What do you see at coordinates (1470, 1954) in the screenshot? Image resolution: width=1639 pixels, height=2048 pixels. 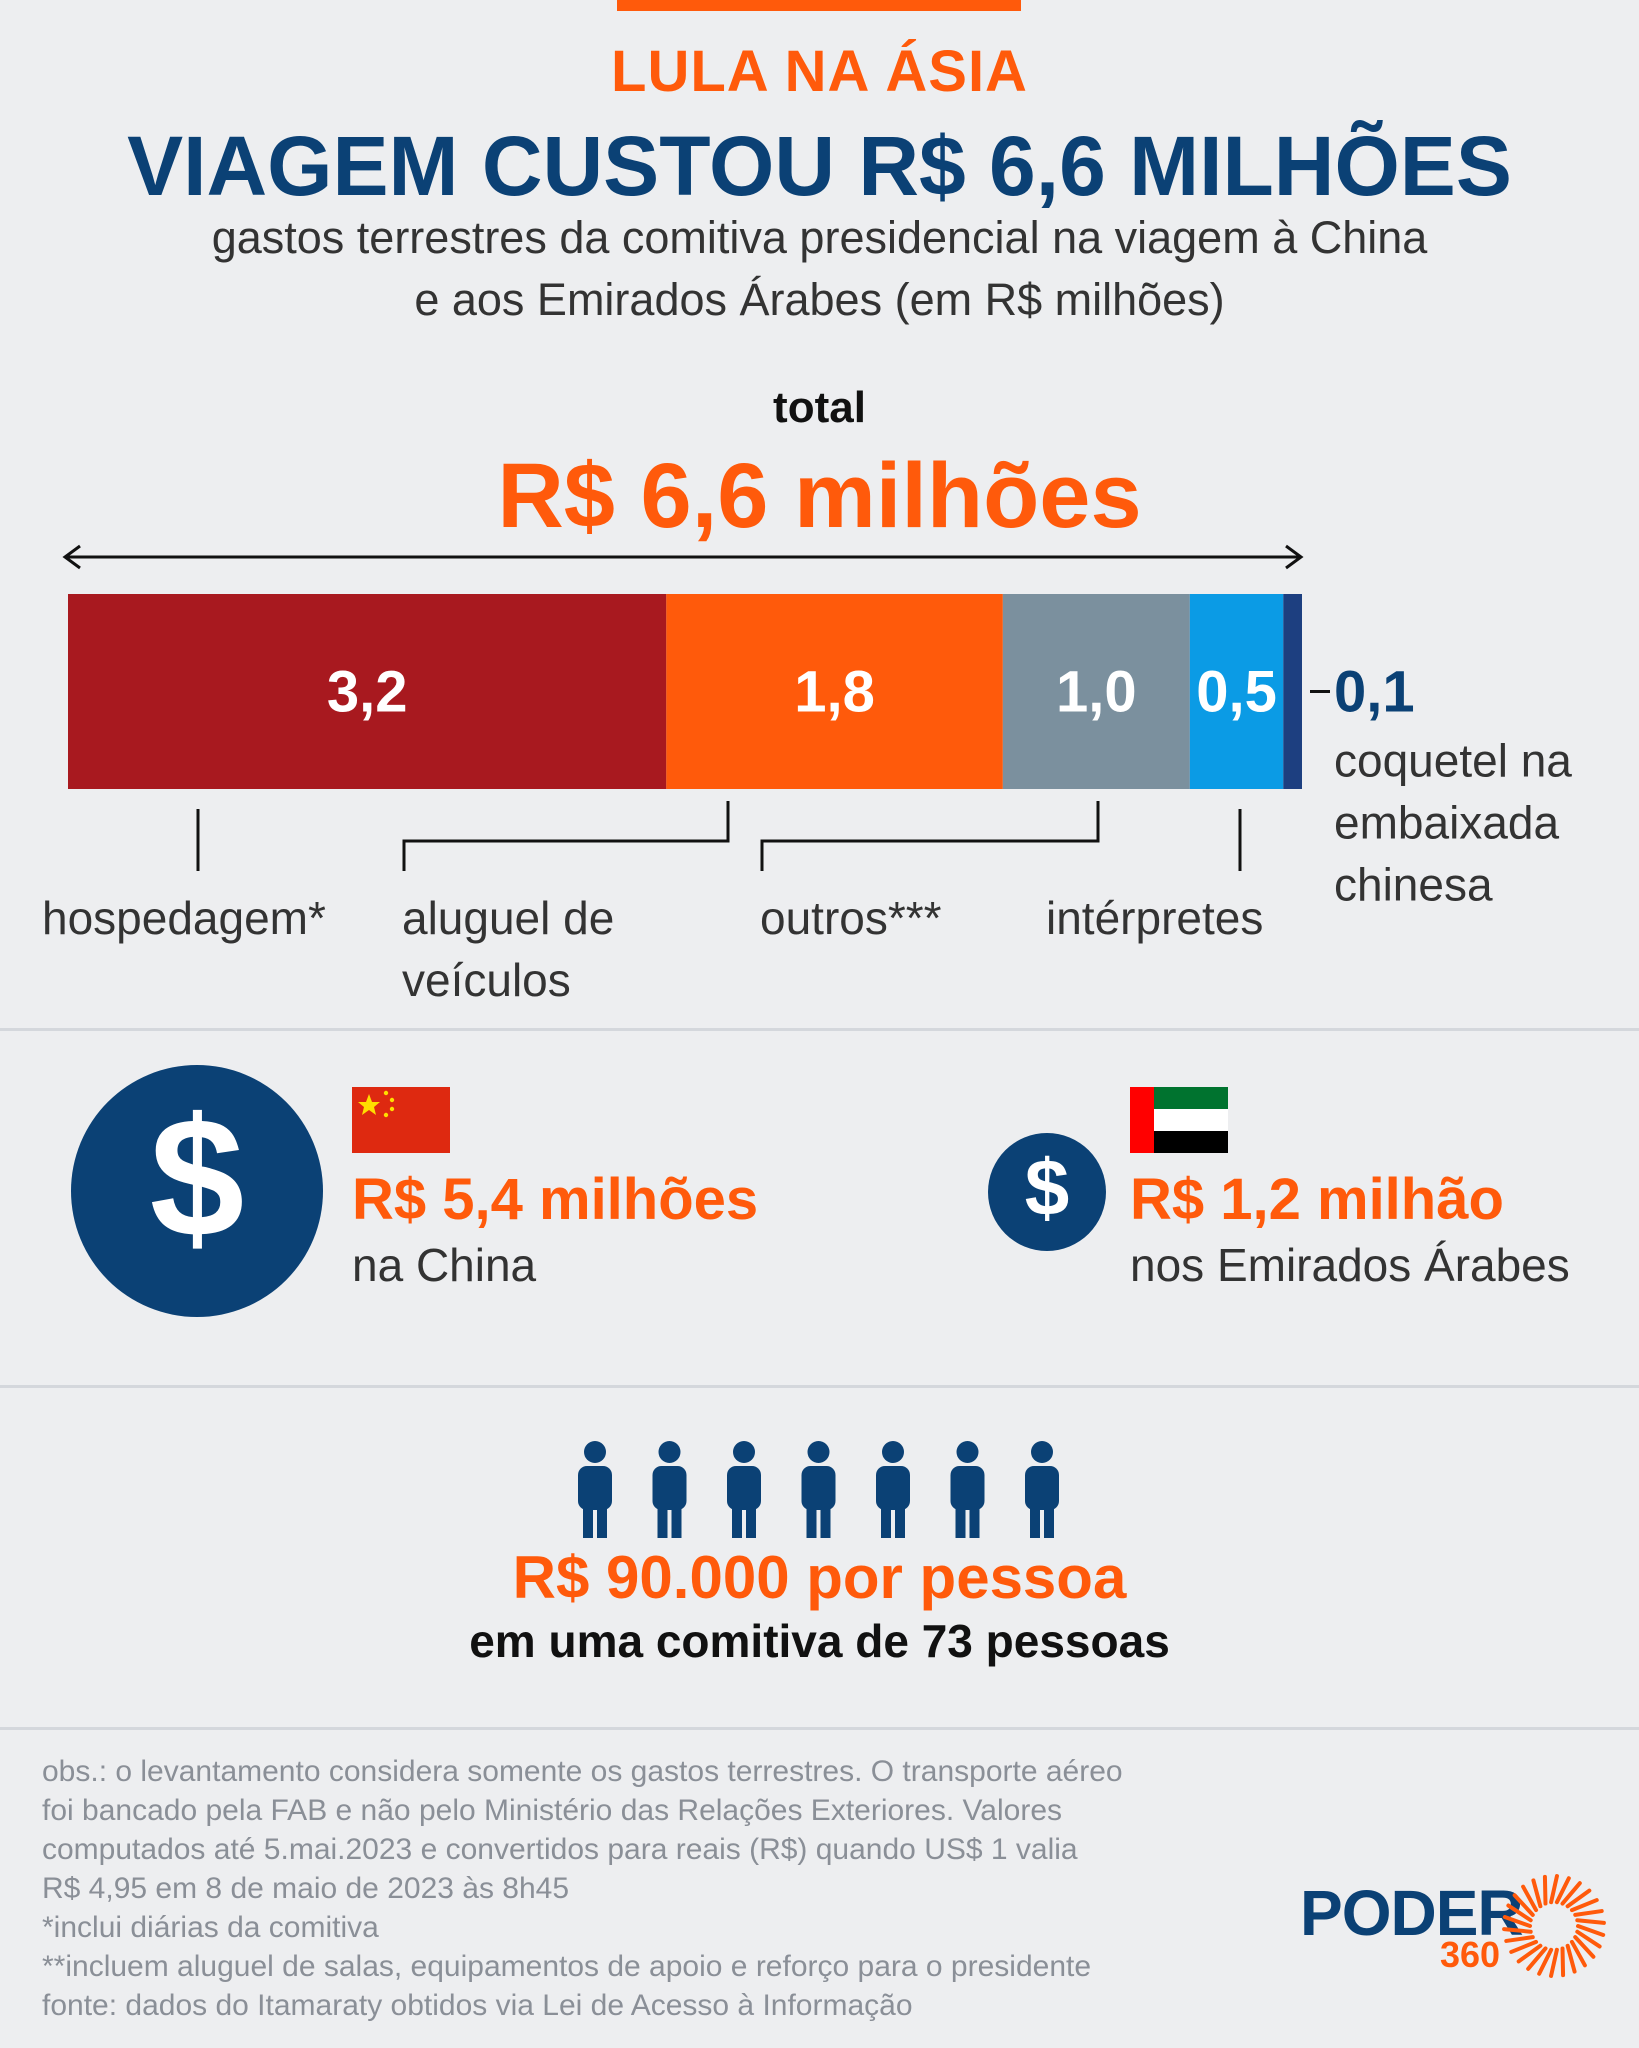 I see `logo-number: 360` at bounding box center [1470, 1954].